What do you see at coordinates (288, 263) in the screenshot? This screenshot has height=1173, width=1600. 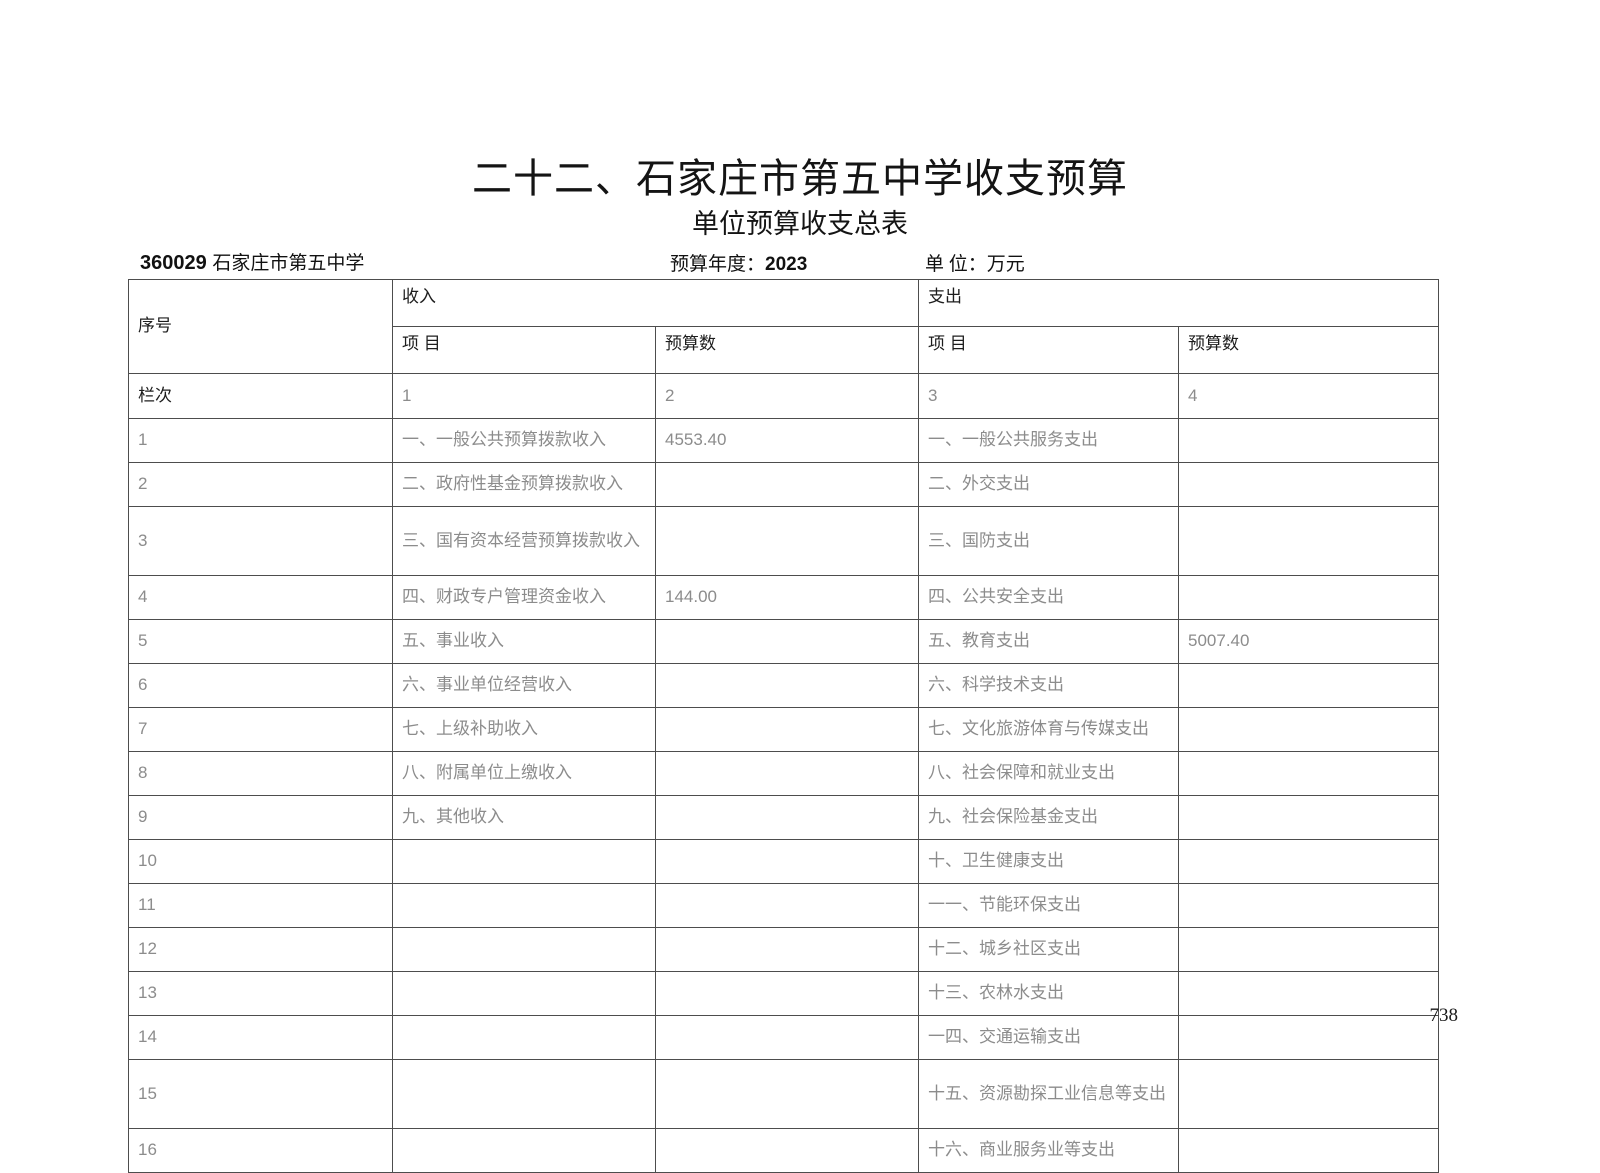 I see `unit-name: 石家庄市第五中学` at bounding box center [288, 263].